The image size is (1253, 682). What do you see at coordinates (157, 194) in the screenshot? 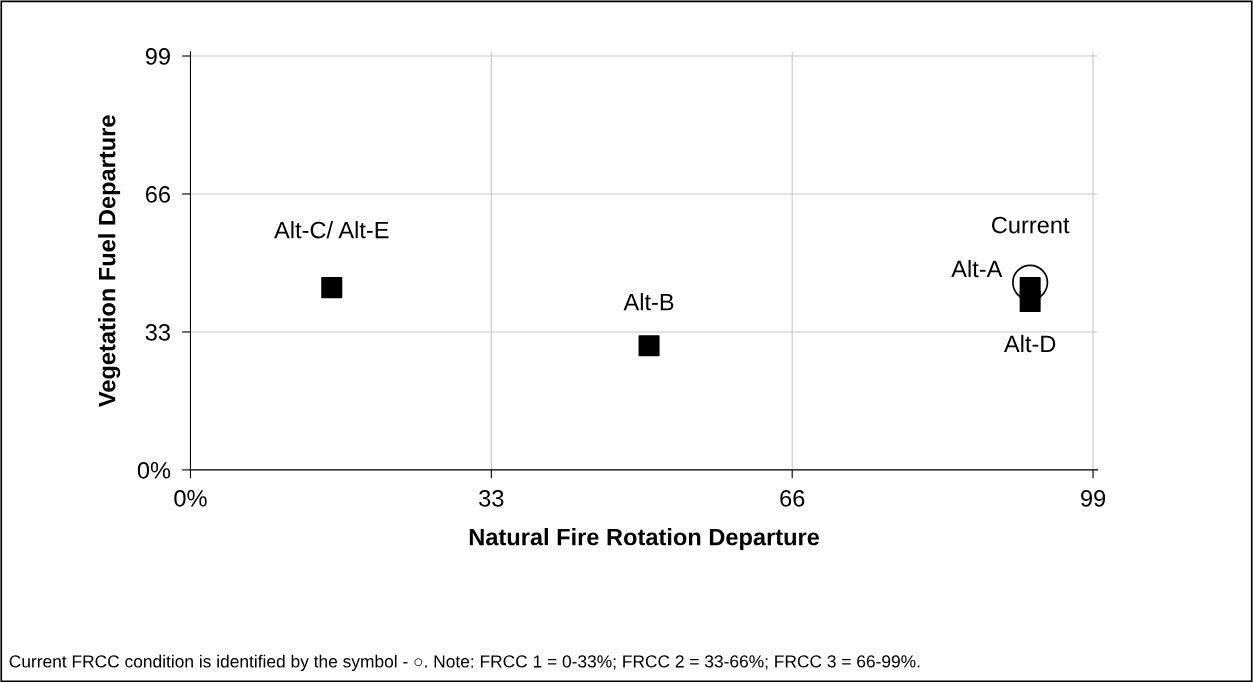
I see `y-tick-label: 66` at bounding box center [157, 194].